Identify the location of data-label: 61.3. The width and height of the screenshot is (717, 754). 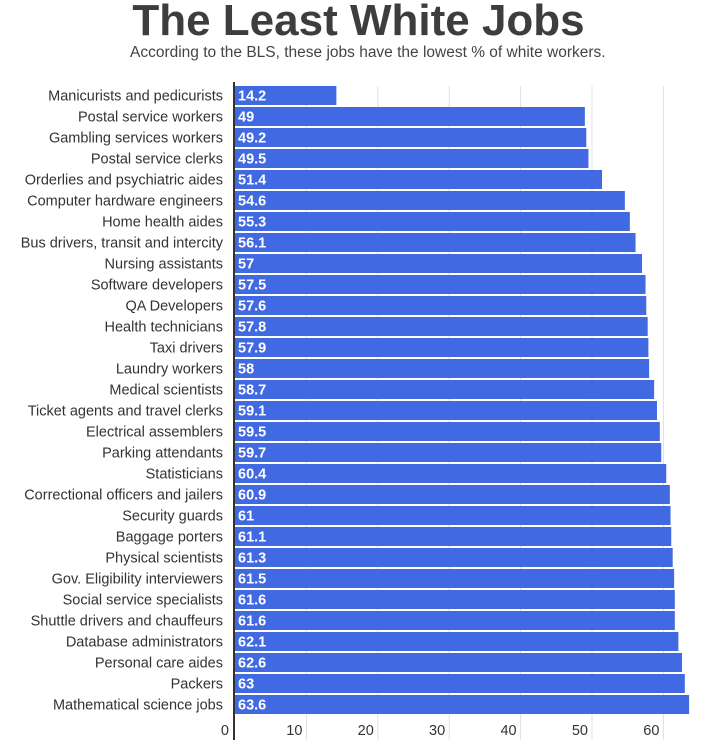
(252, 559).